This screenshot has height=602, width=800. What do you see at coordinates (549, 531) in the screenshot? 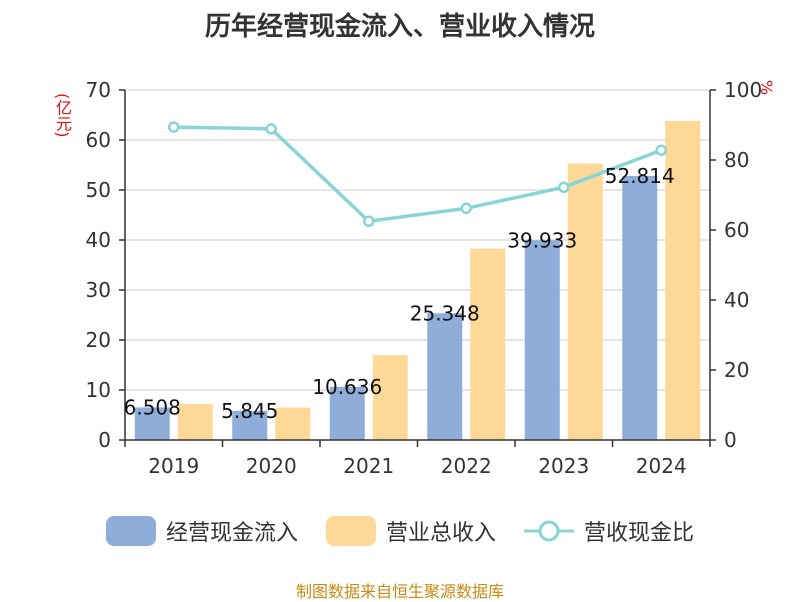
I see `legend-line-ratio-icon` at bounding box center [549, 531].